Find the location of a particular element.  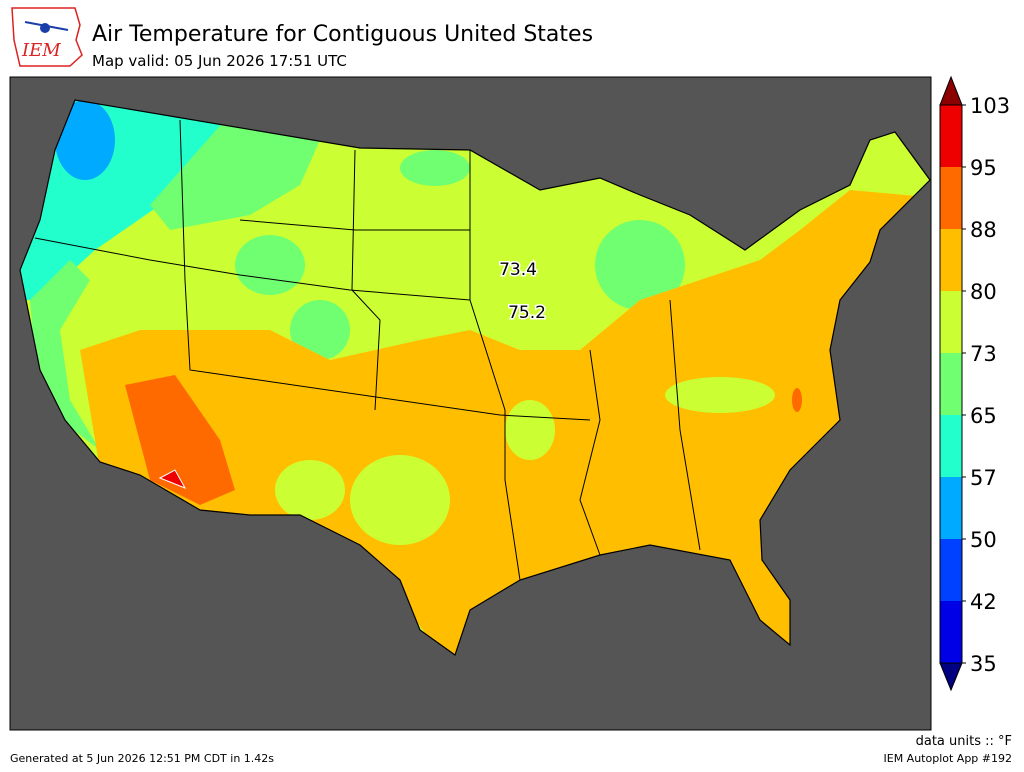

colorbar: 35 42 50 57 65 73 80 88 95 103 is located at coordinates (974, 383).